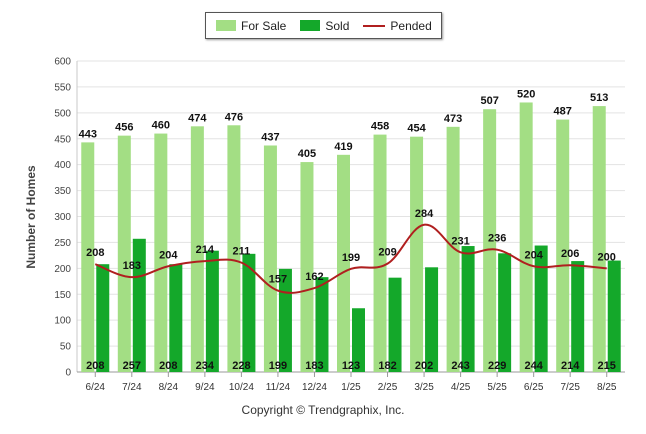 This screenshot has height=434, width=646. What do you see at coordinates (323, 410) in the screenshot?
I see `copyright-text: Copyright © Trendgraphix, Inc.` at bounding box center [323, 410].